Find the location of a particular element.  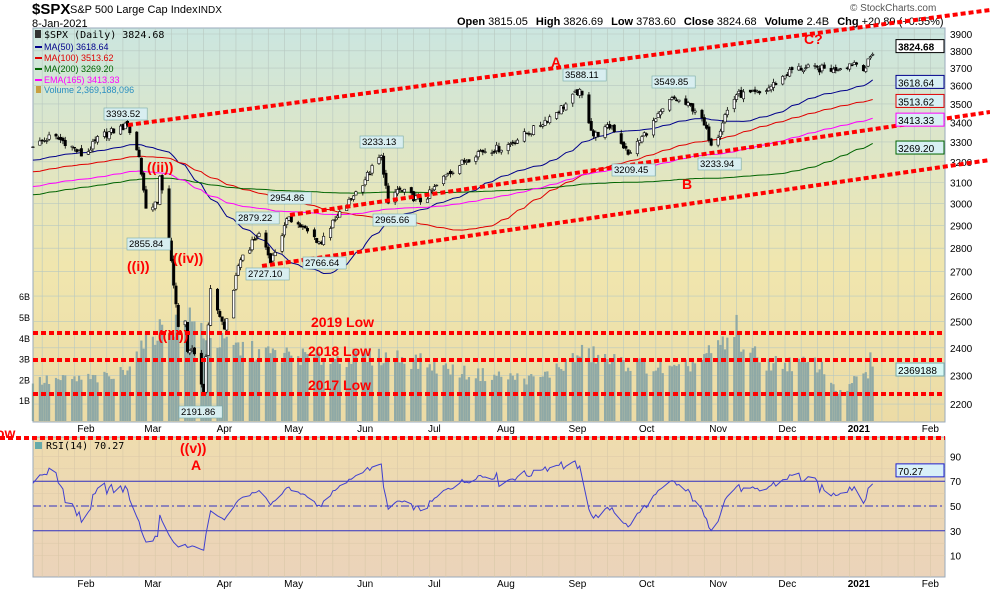

volume-tick-label: 2B is located at coordinates (24, 380).